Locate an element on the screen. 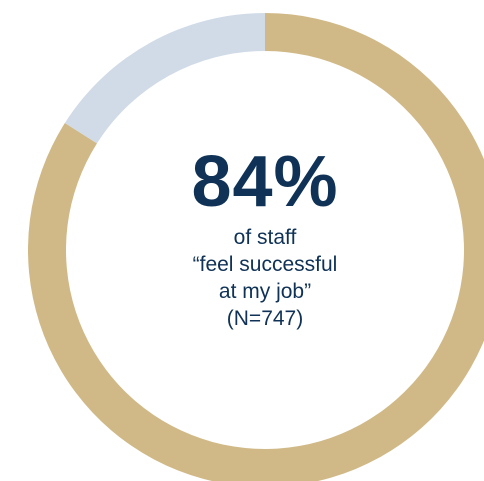 The image size is (484, 481). caption-line-3: at my job” is located at coordinates (265, 291).